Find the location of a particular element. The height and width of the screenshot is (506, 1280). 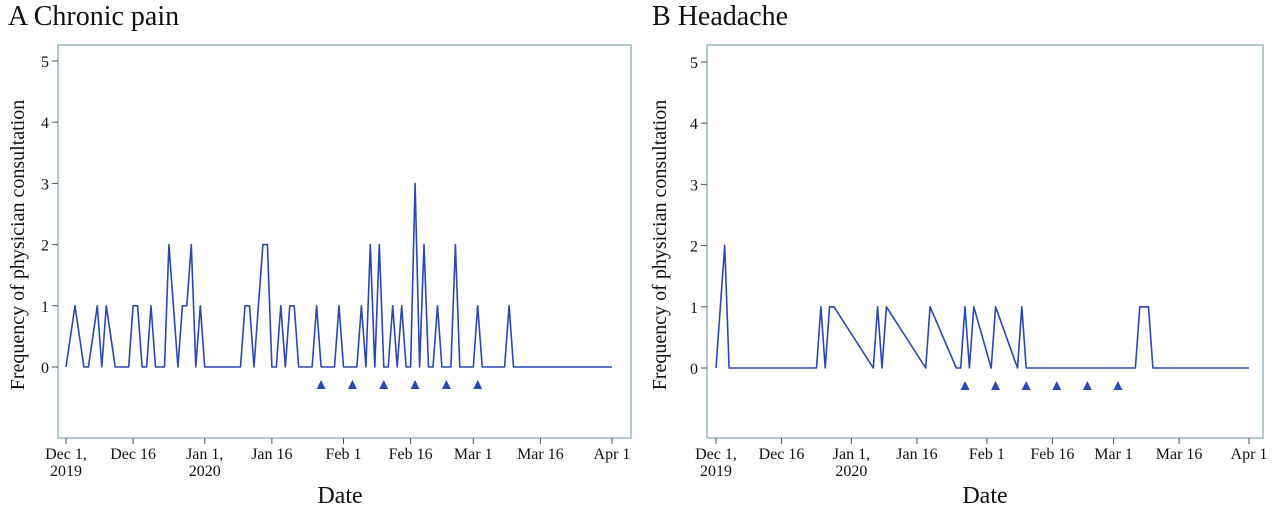

panel-b-y-tick-label: 4 is located at coordinates (694, 124).